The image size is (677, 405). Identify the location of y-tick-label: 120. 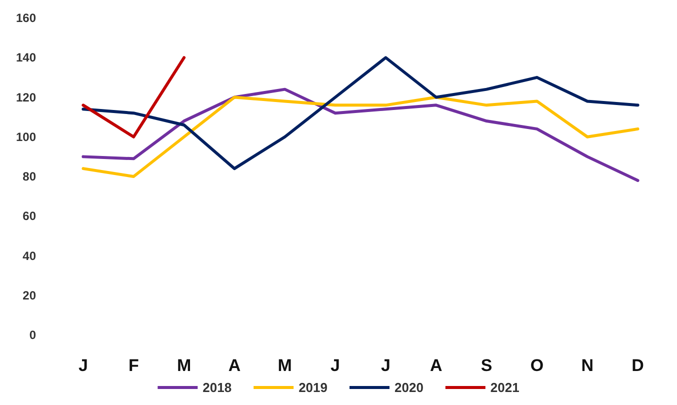
(26, 97).